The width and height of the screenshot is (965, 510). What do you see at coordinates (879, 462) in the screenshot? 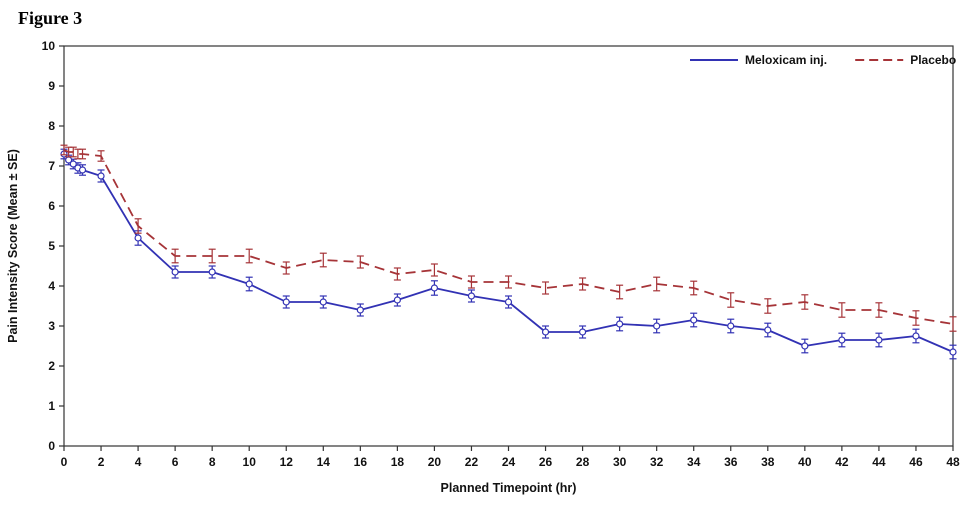
I see `svg-text: 44` at bounding box center [879, 462].